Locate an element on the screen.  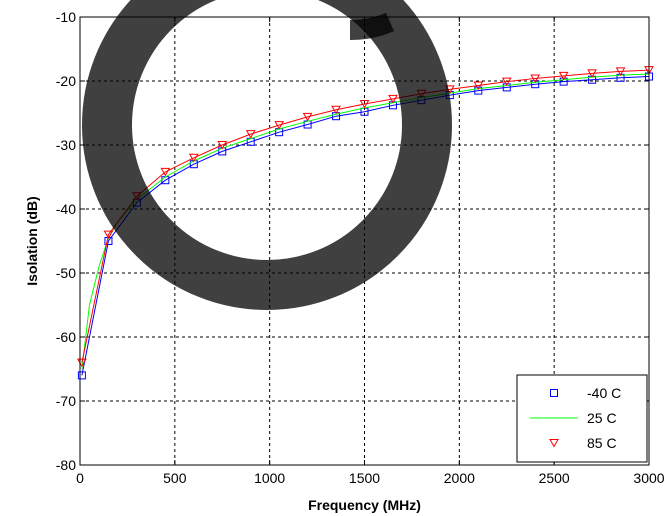
y-tick-label: -40 is located at coordinates (66, 209).